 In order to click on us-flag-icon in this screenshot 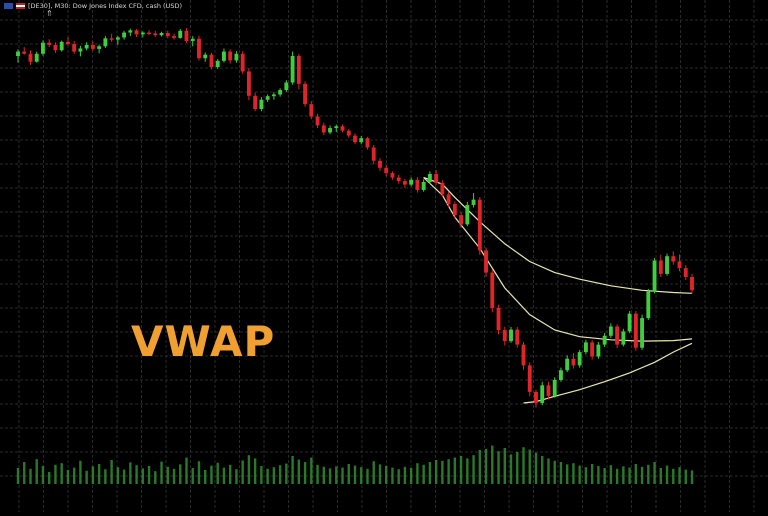, I will do `click(20, 6)`.